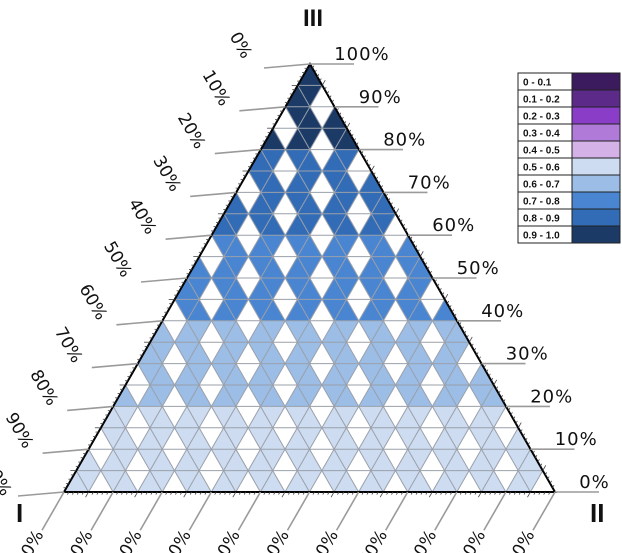 The height and width of the screenshot is (553, 622). I want to click on tick-label-bottom: 50%, so click(276, 540).